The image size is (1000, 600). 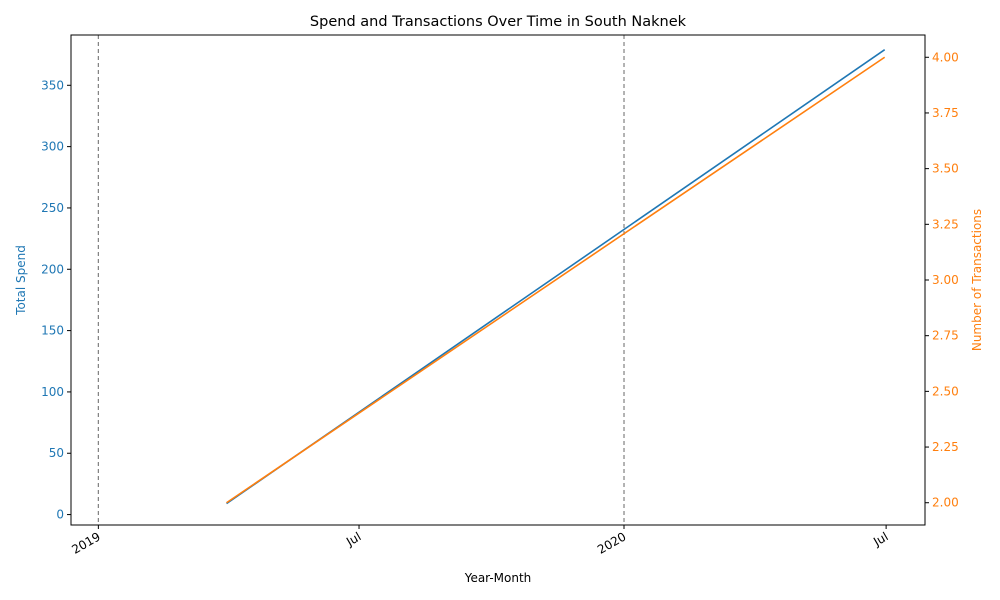 What do you see at coordinates (945, 57) in the screenshot?
I see `right-y-tick-label: 4.00` at bounding box center [945, 57].